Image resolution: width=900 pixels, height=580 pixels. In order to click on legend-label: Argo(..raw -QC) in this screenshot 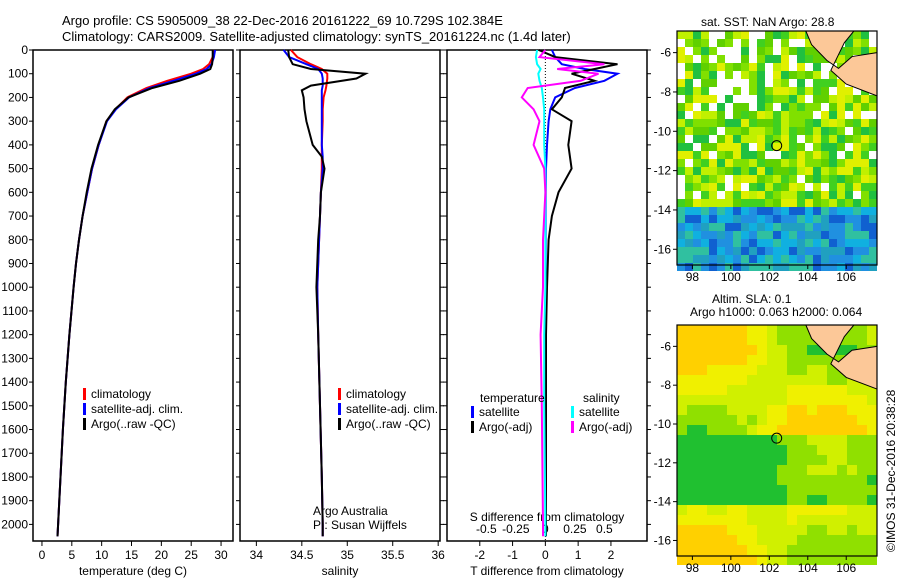, I will do `click(388, 424)`.